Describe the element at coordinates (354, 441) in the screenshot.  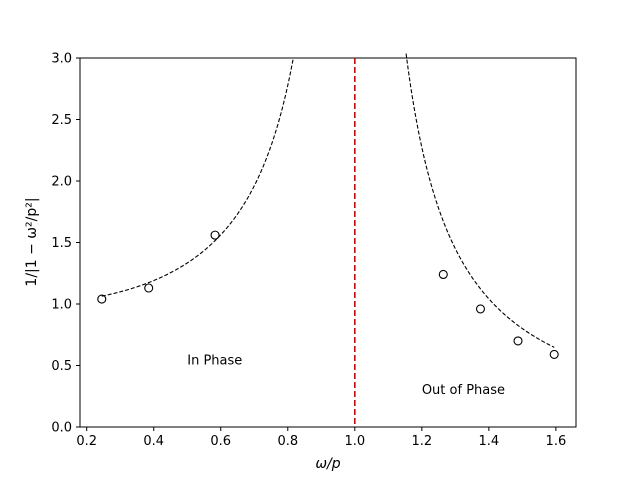
I see `x-tick-label: 1.0` at that location.